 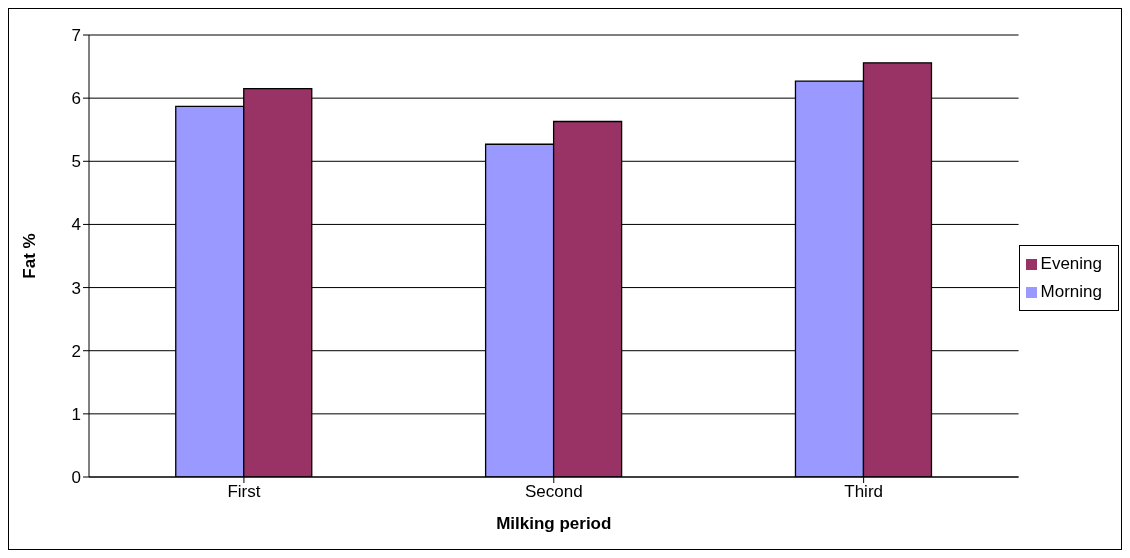 What do you see at coordinates (76, 288) in the screenshot?
I see `y-tick-label: 3` at bounding box center [76, 288].